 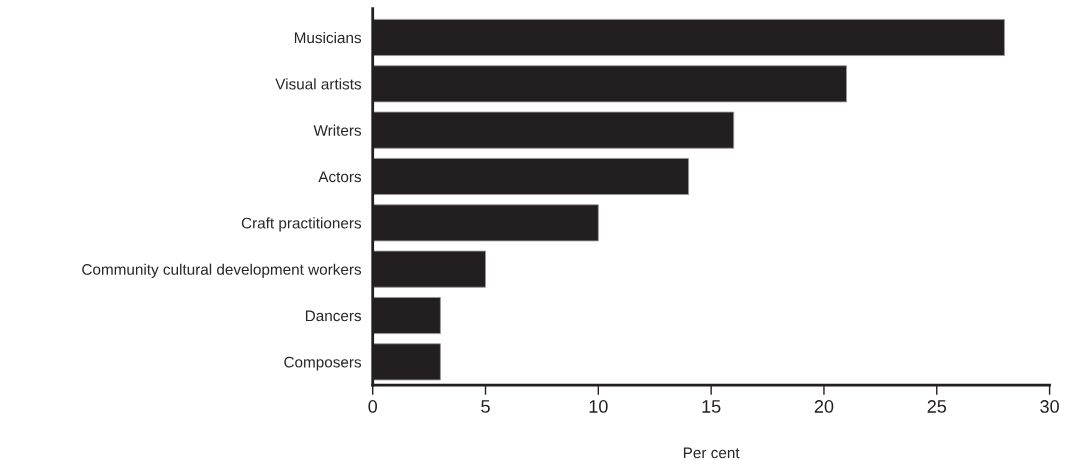 I want to click on y-tick-label: Actors, so click(x=340, y=177).